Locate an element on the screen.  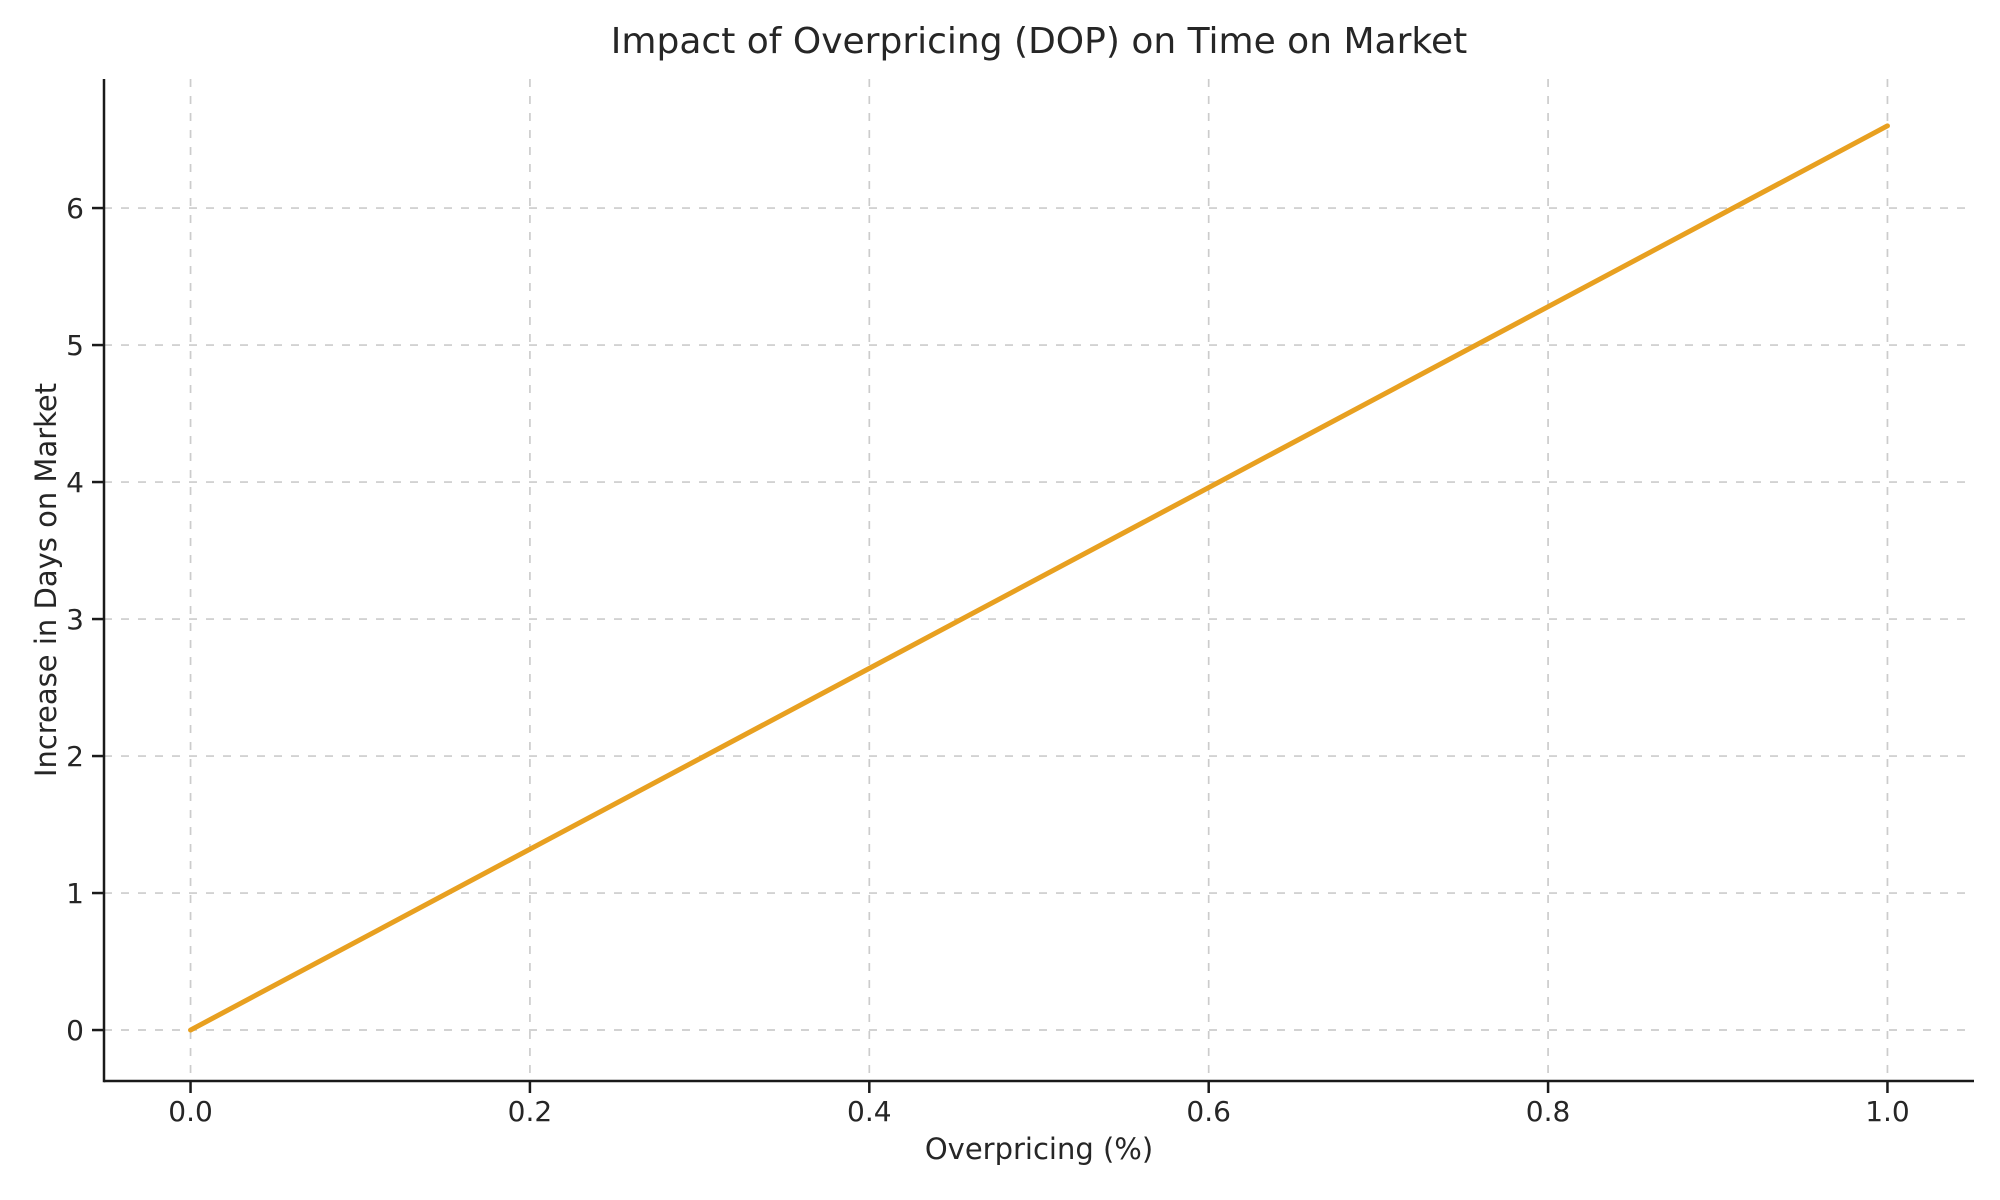
x-axis-label: Overpricing (%) is located at coordinates (1039, 1149).